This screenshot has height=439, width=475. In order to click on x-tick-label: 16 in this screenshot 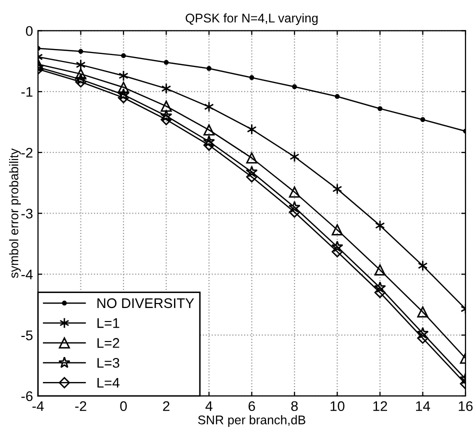, I will do `click(465, 406)`.